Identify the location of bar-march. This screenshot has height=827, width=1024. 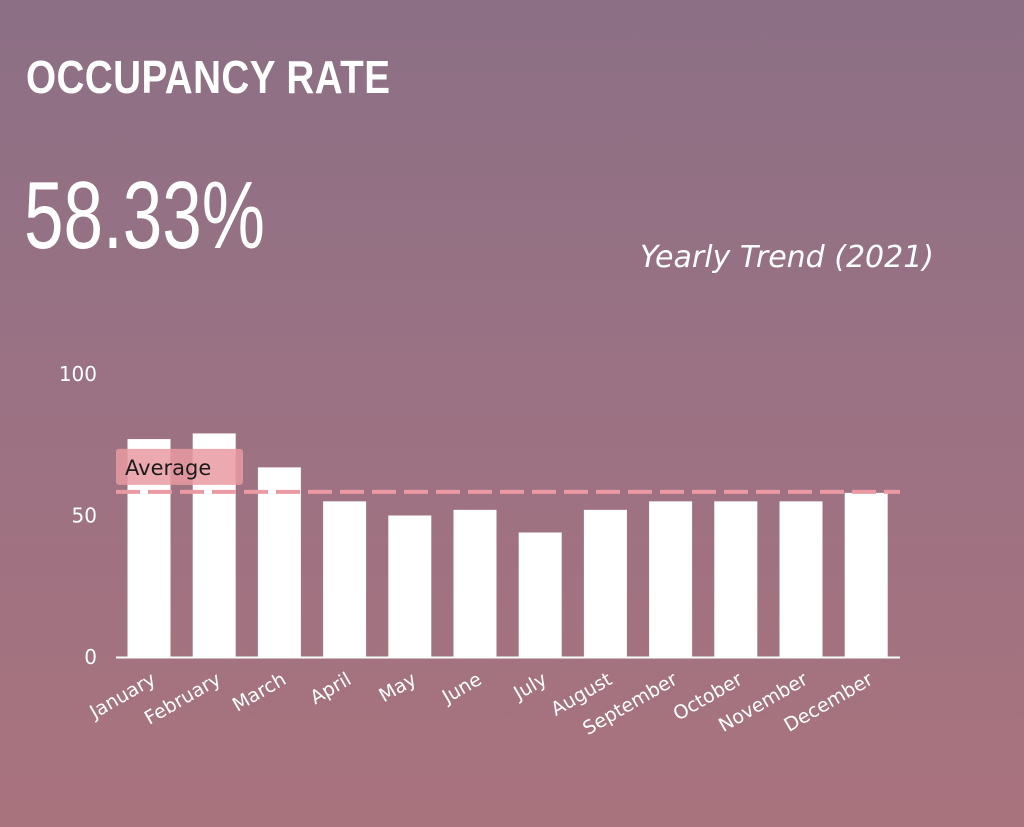
(279, 562).